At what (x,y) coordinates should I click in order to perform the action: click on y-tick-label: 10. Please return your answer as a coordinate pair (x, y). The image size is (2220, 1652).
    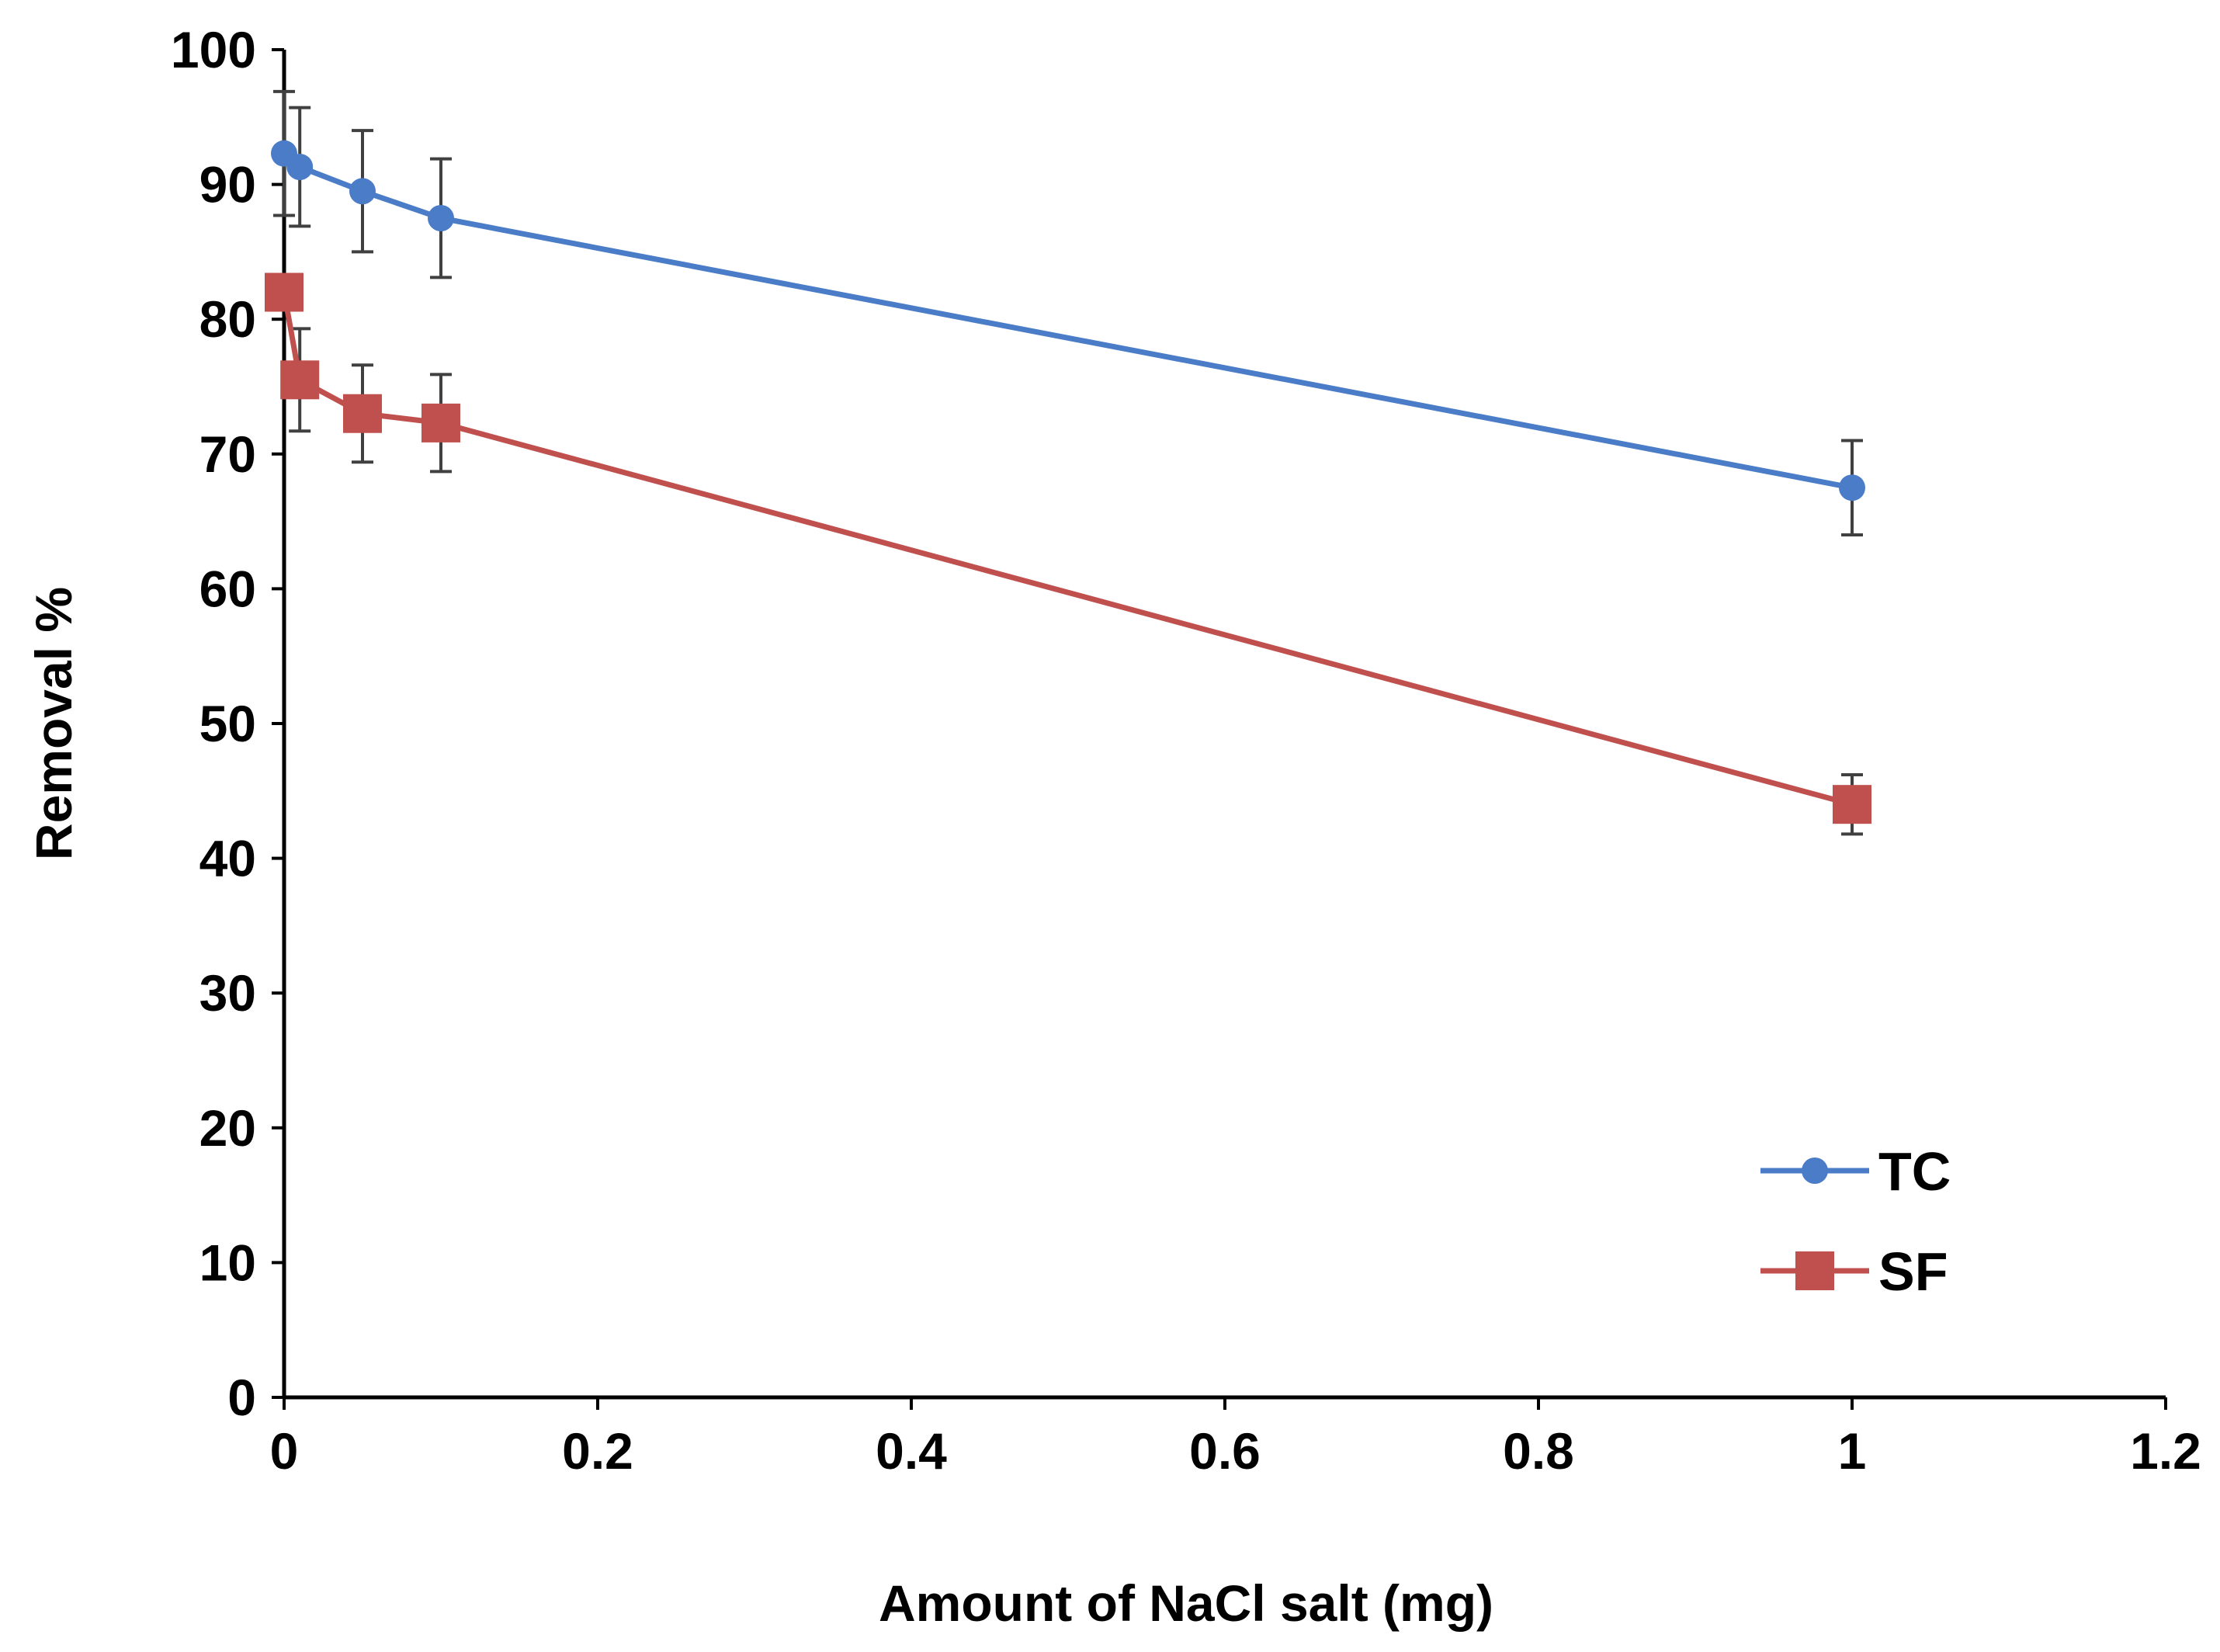
    Looking at the image, I should click on (227, 1262).